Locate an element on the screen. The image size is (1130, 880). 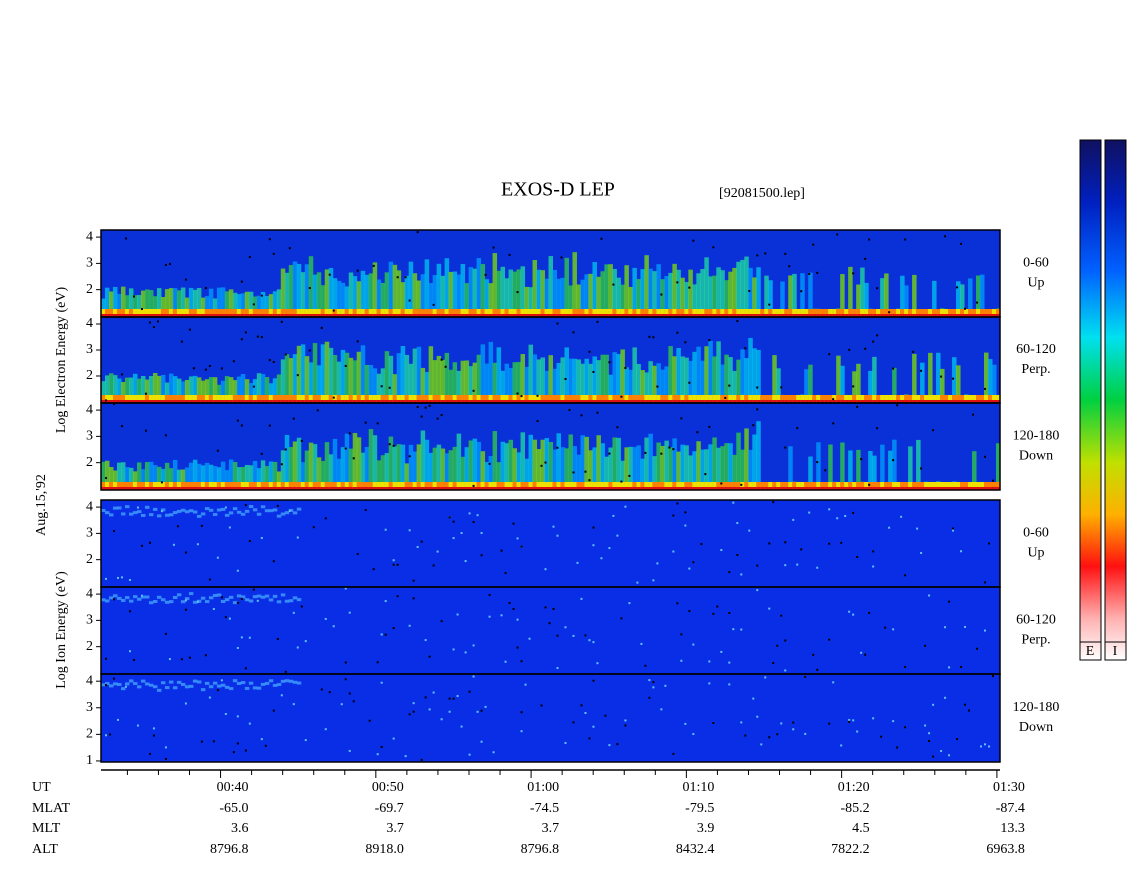
row-value: -85.2 is located at coordinates (854, 808).